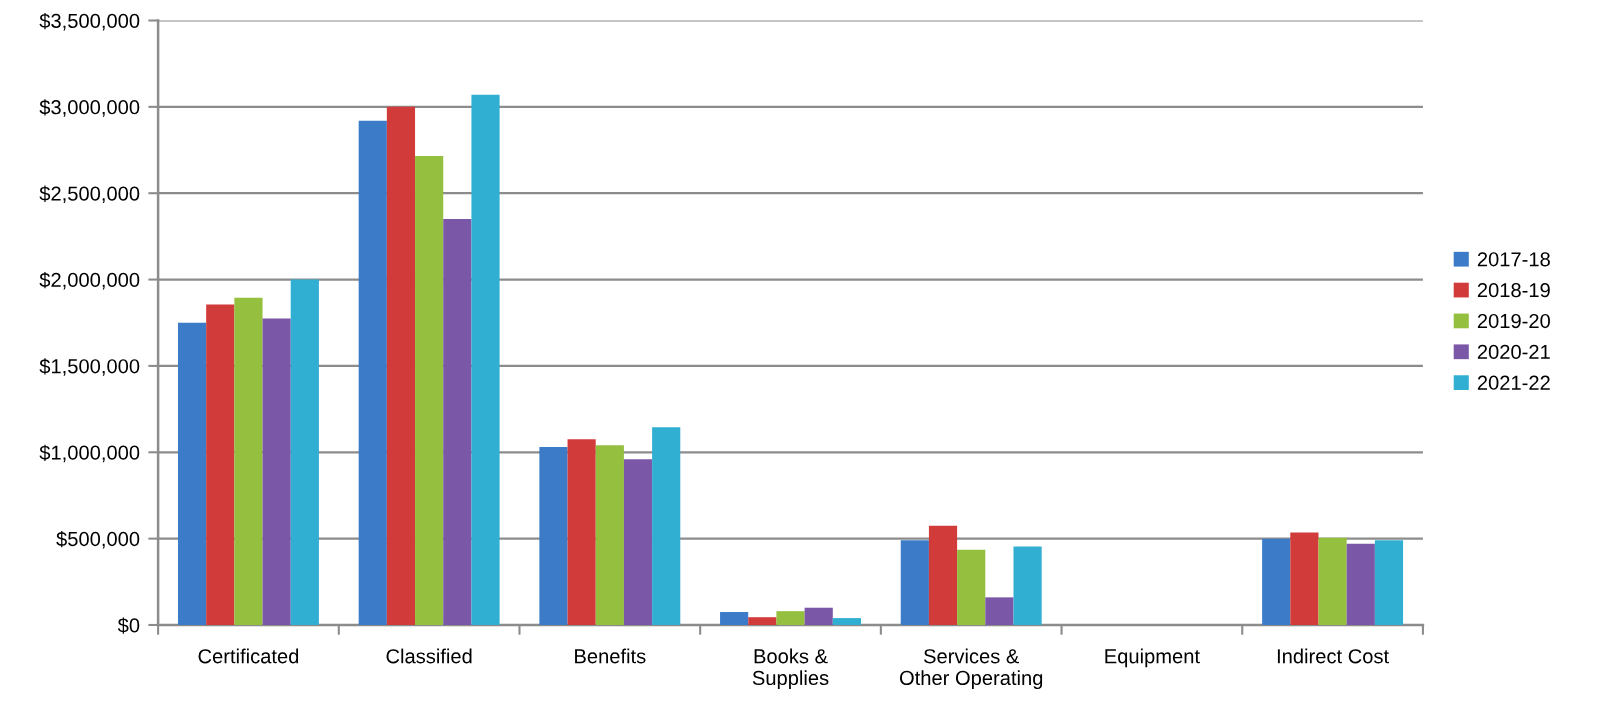  I want to click on legend-label: 2021-22, so click(1513, 382).